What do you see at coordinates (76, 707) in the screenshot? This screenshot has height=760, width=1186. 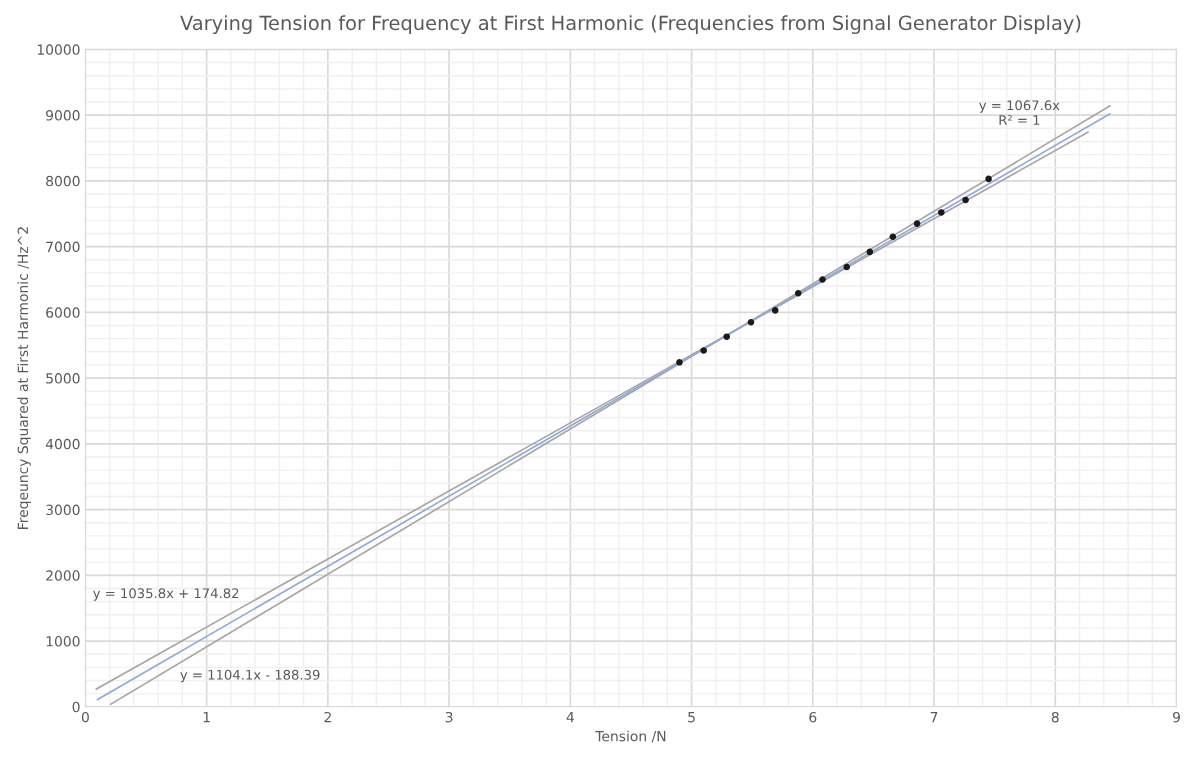 I see `y-tick-label: 0` at bounding box center [76, 707].